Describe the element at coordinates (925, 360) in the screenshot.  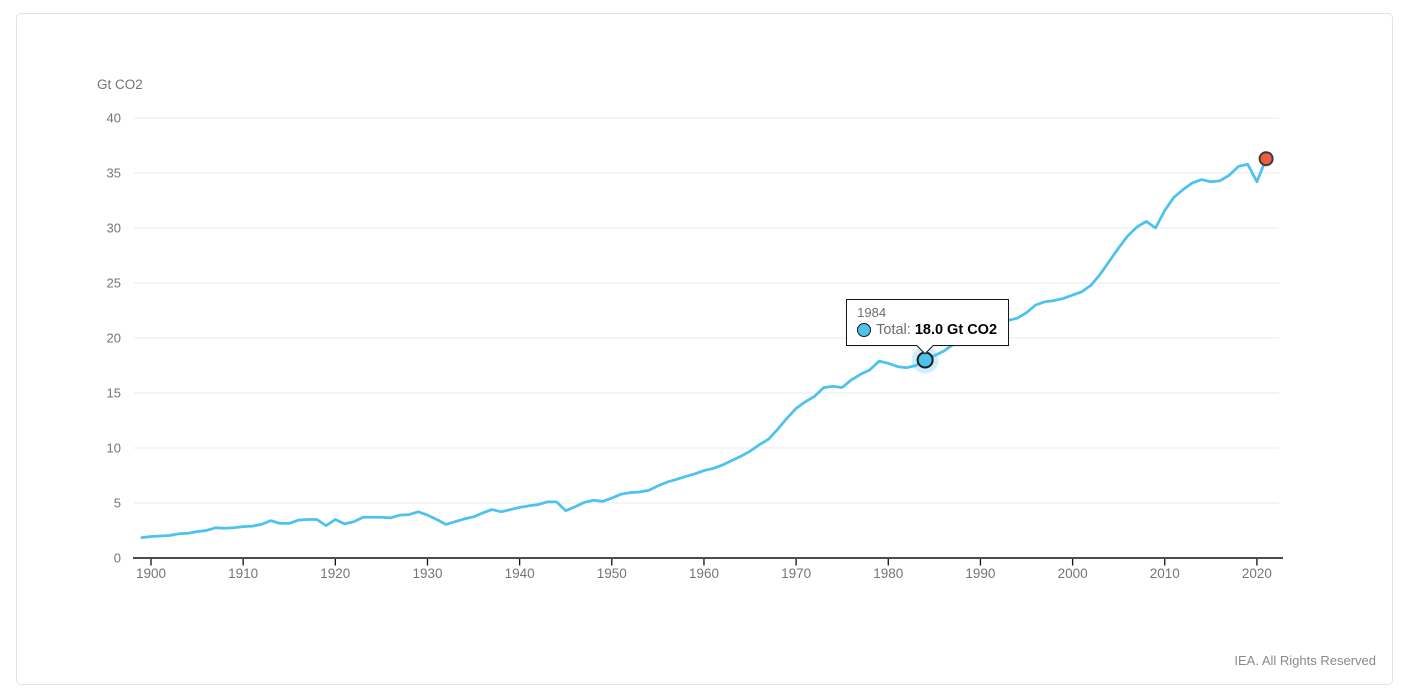
I see `highlighted-data-point` at that location.